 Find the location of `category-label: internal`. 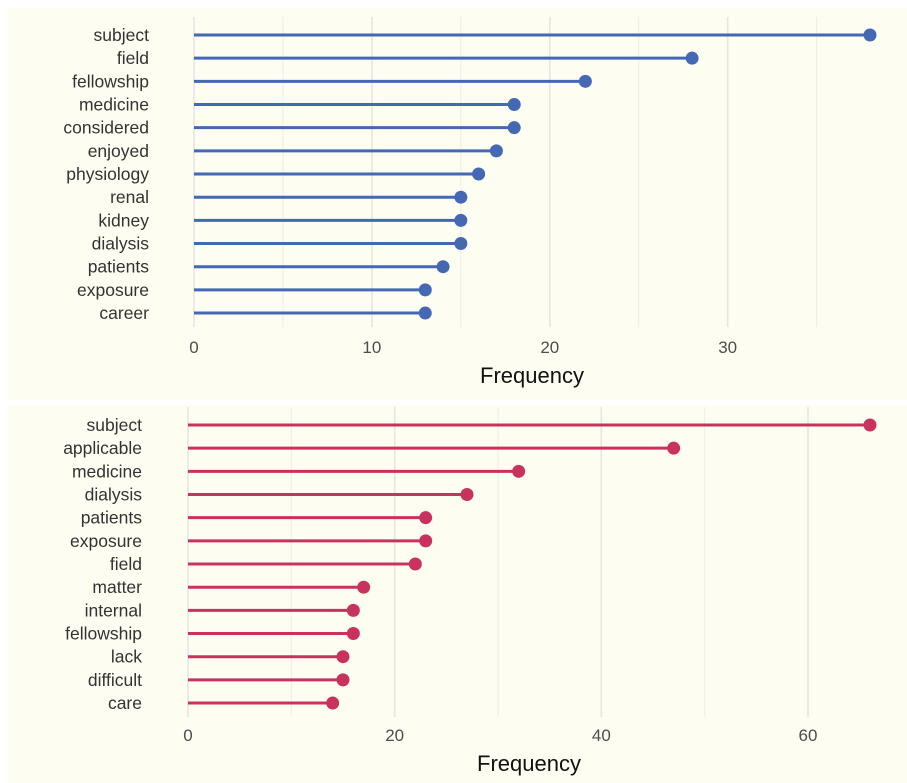

category-label: internal is located at coordinates (113, 610).